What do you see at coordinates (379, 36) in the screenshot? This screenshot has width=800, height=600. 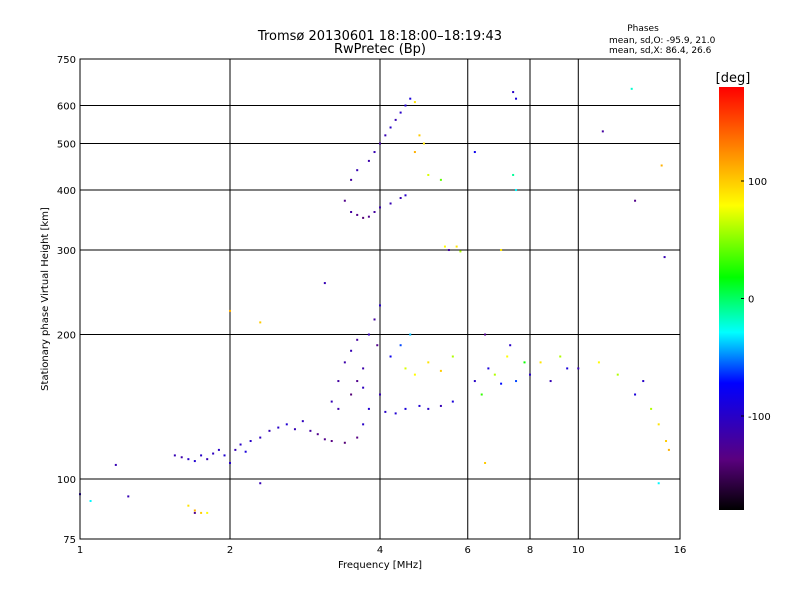 I see `chart-title: Tromsø 20130601 18:18:00–18:19:43` at bounding box center [379, 36].